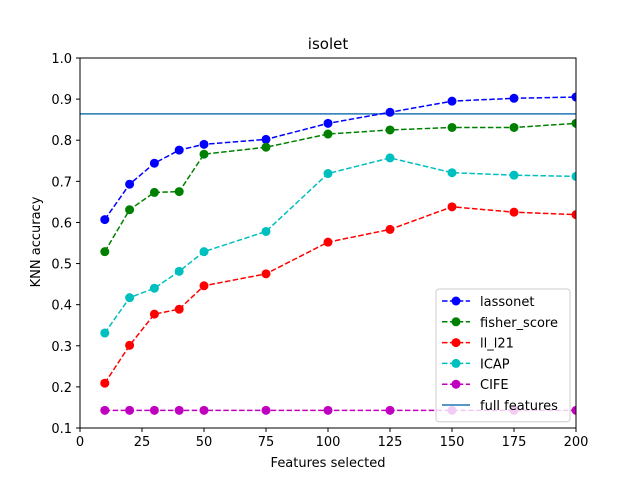  I want to click on x-tick-label: 200, so click(576, 442).